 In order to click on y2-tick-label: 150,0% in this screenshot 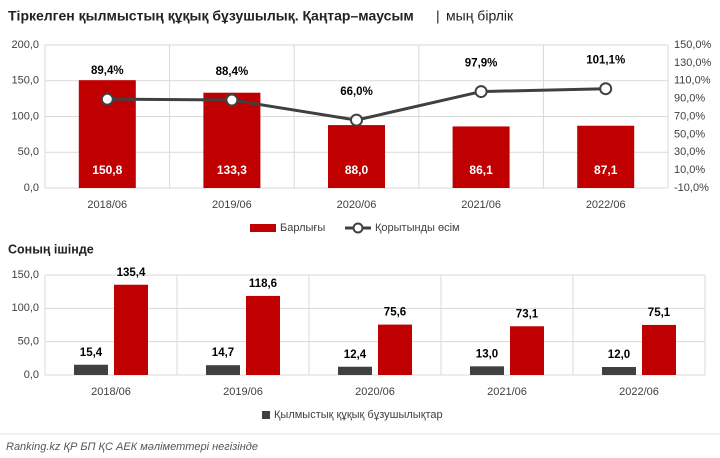, I will do `click(693, 45)`.